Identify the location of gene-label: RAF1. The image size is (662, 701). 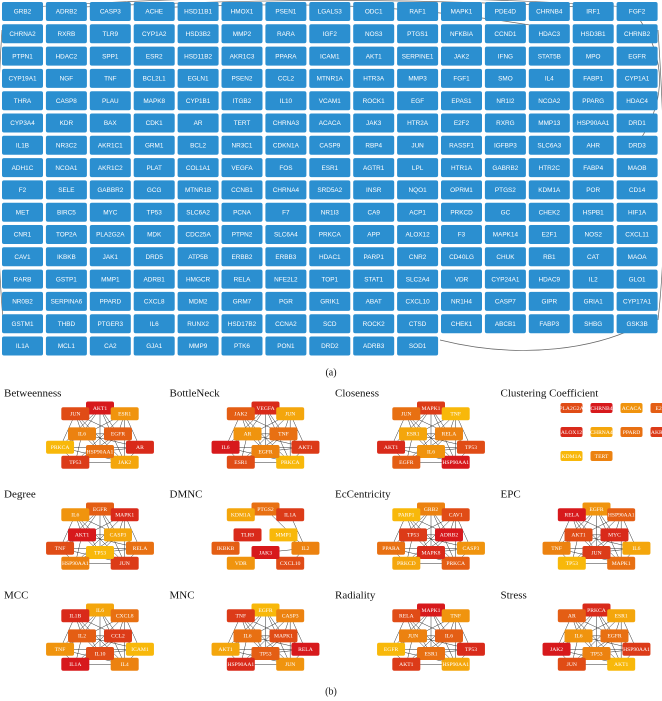
(417, 12).